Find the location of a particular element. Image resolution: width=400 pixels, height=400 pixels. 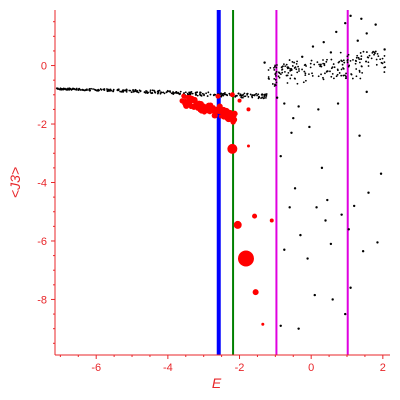

y-tick-label: -6 is located at coordinates (42, 242).